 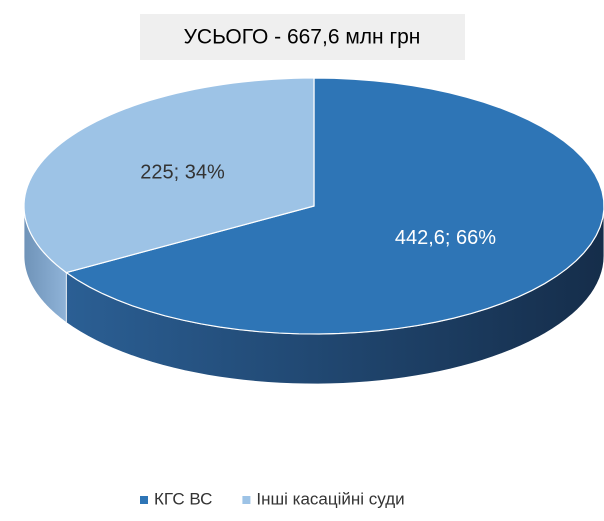 What do you see at coordinates (445, 238) in the screenshot?
I see `data-label: 442,6; 66%` at bounding box center [445, 238].